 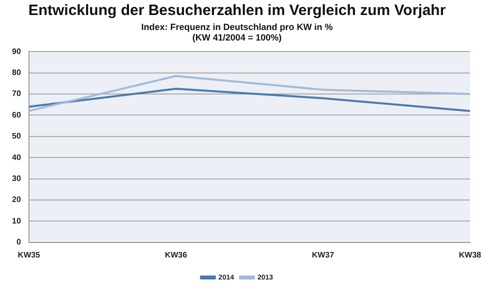 What do you see at coordinates (176, 255) in the screenshot?
I see `x-tick-label: KW36` at bounding box center [176, 255].